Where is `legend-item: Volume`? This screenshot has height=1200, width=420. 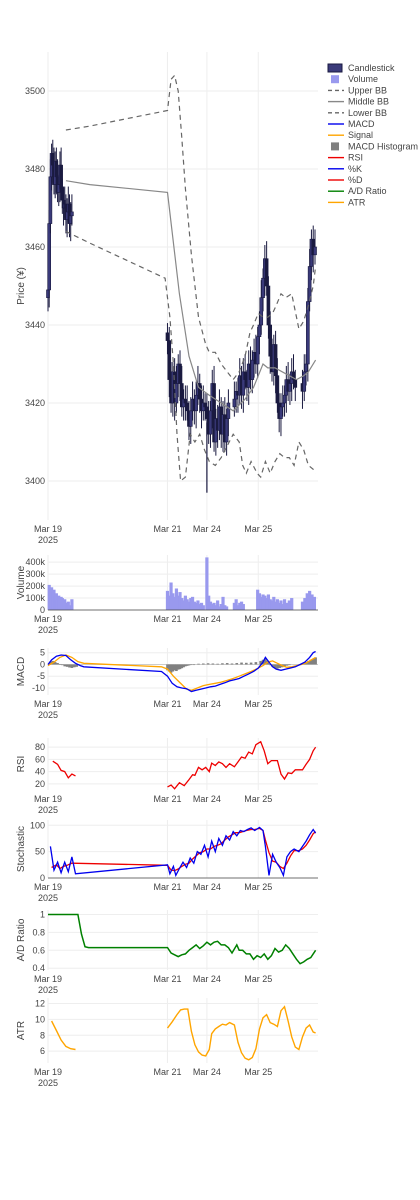
legend-item: Volume is located at coordinates (354, 79).